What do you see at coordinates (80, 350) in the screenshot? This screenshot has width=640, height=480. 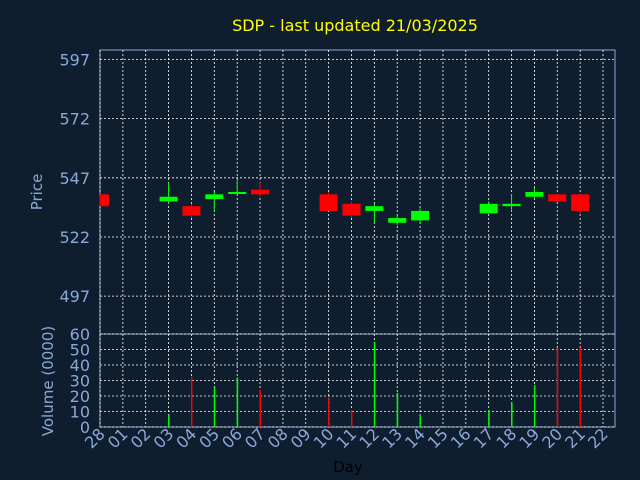 I see `volume-tick-label: 50` at bounding box center [80, 350].